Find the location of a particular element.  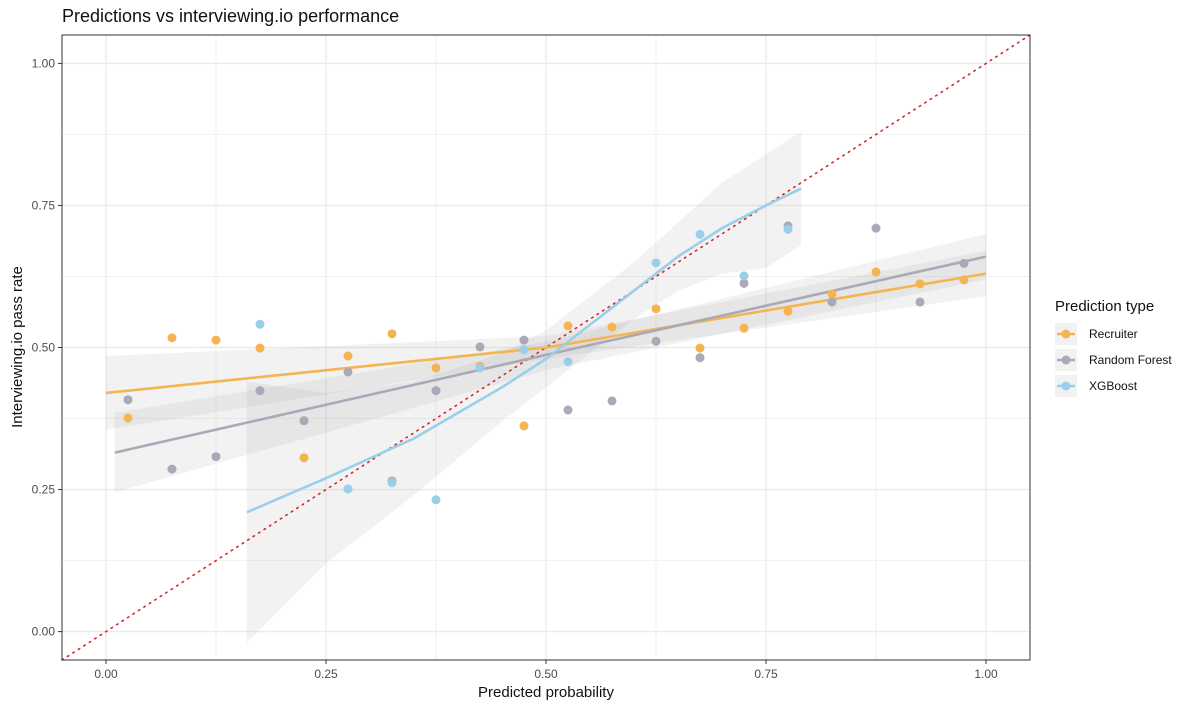

y-tick-label: 0.00 is located at coordinates (44, 632).